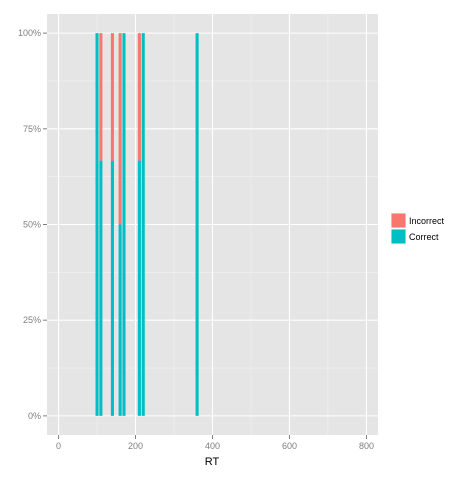 This screenshot has height=478, width=474. What do you see at coordinates (289, 446) in the screenshot?
I see `x-tick-label: 600` at bounding box center [289, 446].